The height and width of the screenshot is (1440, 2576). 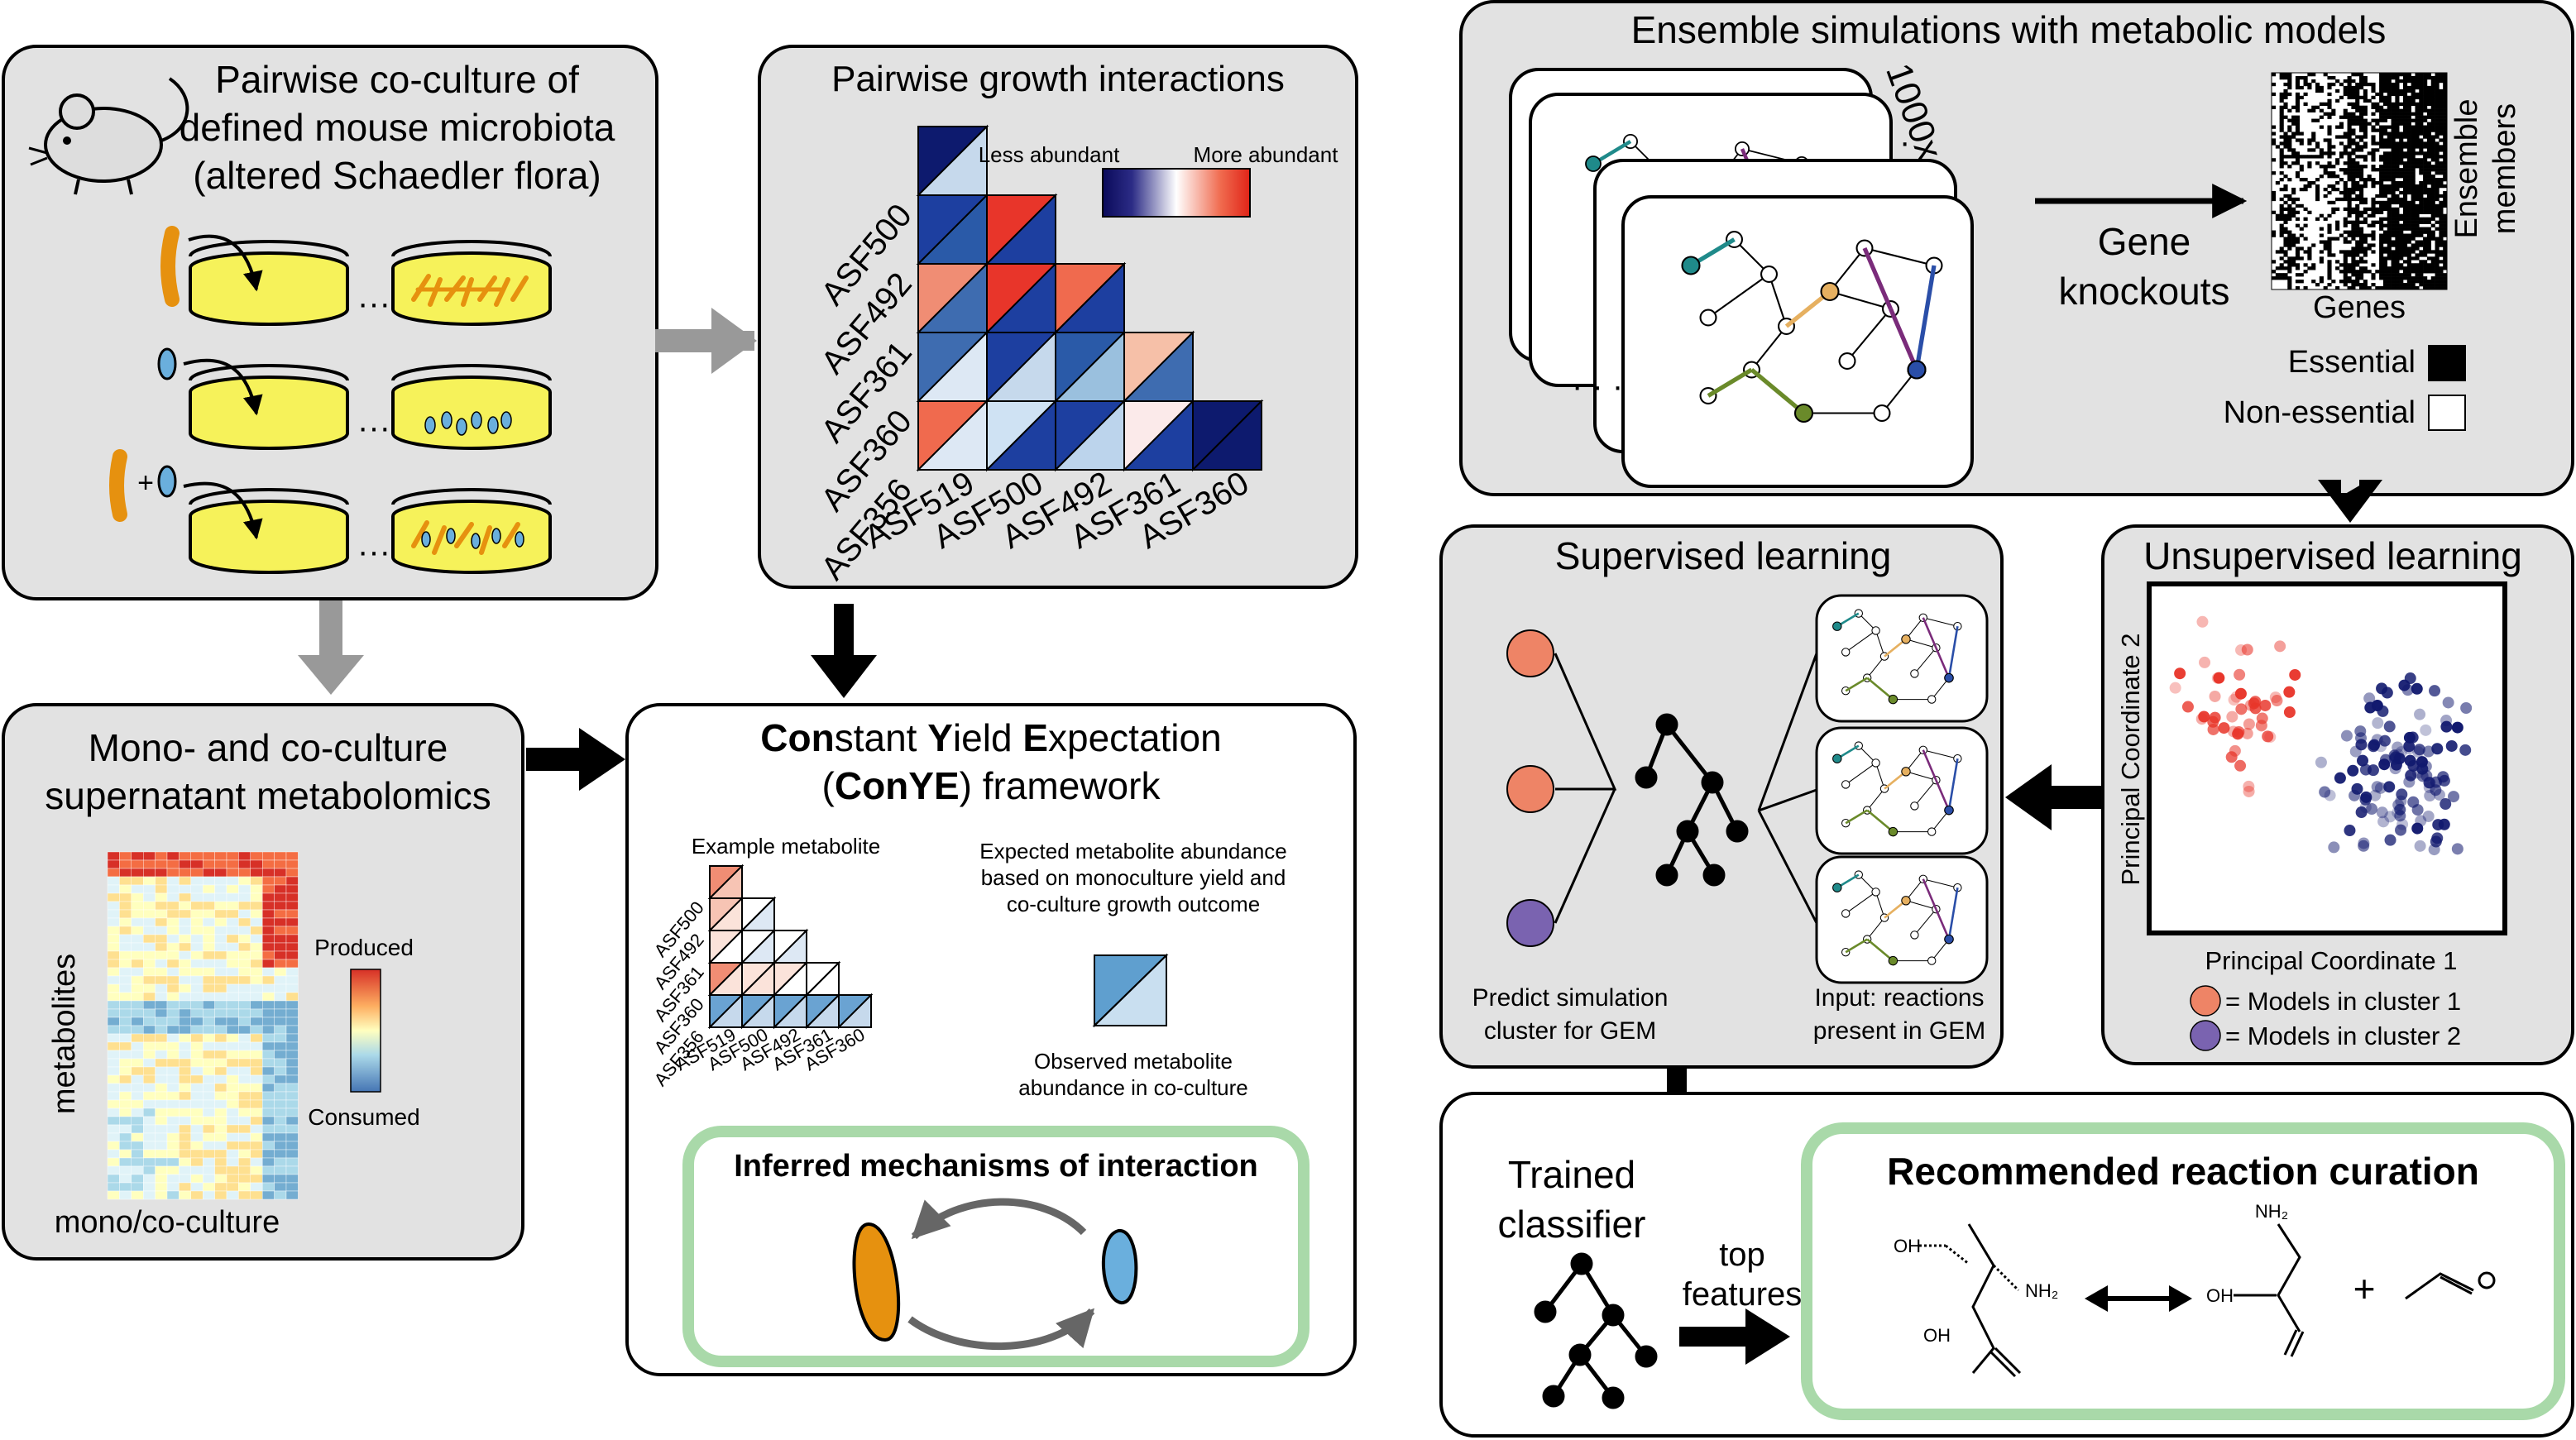 What do you see at coordinates (397, 127) in the screenshot?
I see `coculture-title-line2: defined mouse microbiota` at bounding box center [397, 127].